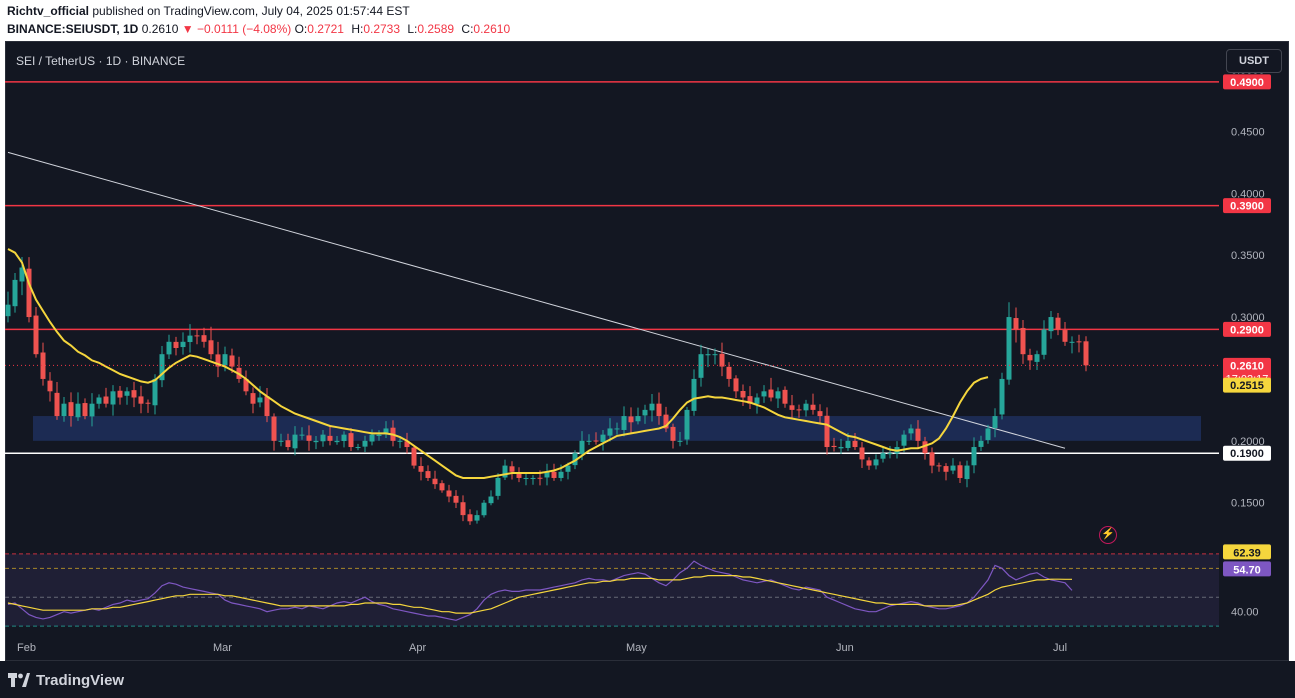  I want to click on rsi-value-badge: 54.70, so click(1247, 570).